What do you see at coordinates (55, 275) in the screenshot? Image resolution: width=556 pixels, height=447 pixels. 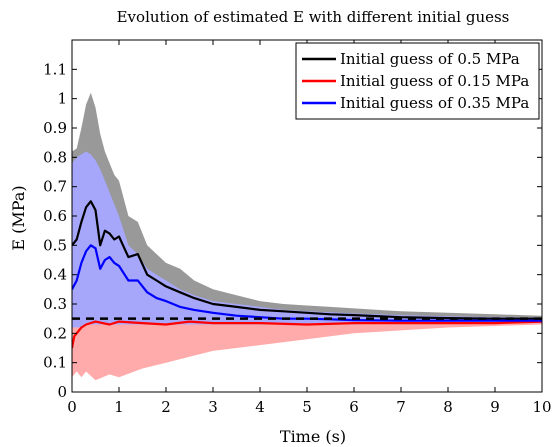 I see `y-tick-label: 0.4` at bounding box center [55, 275].